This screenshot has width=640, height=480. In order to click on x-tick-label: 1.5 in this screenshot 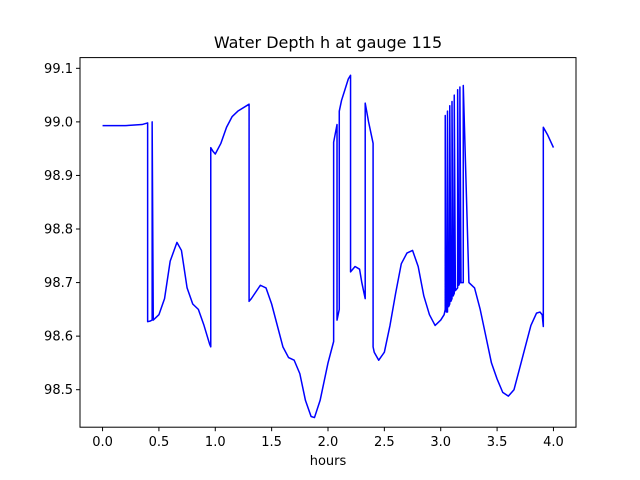, I will do `click(271, 442)`.